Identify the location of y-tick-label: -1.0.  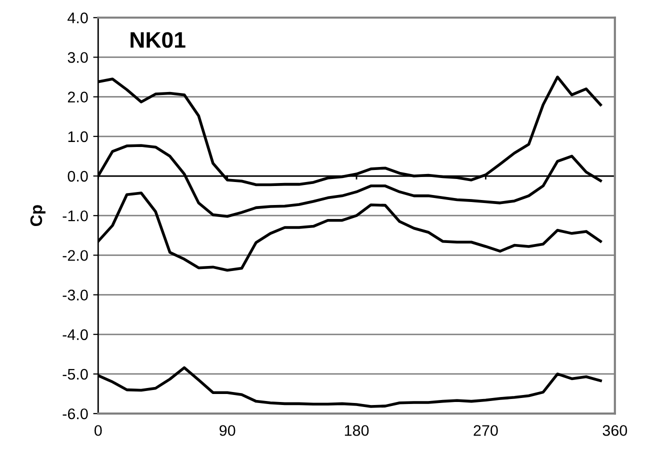
(75, 216).